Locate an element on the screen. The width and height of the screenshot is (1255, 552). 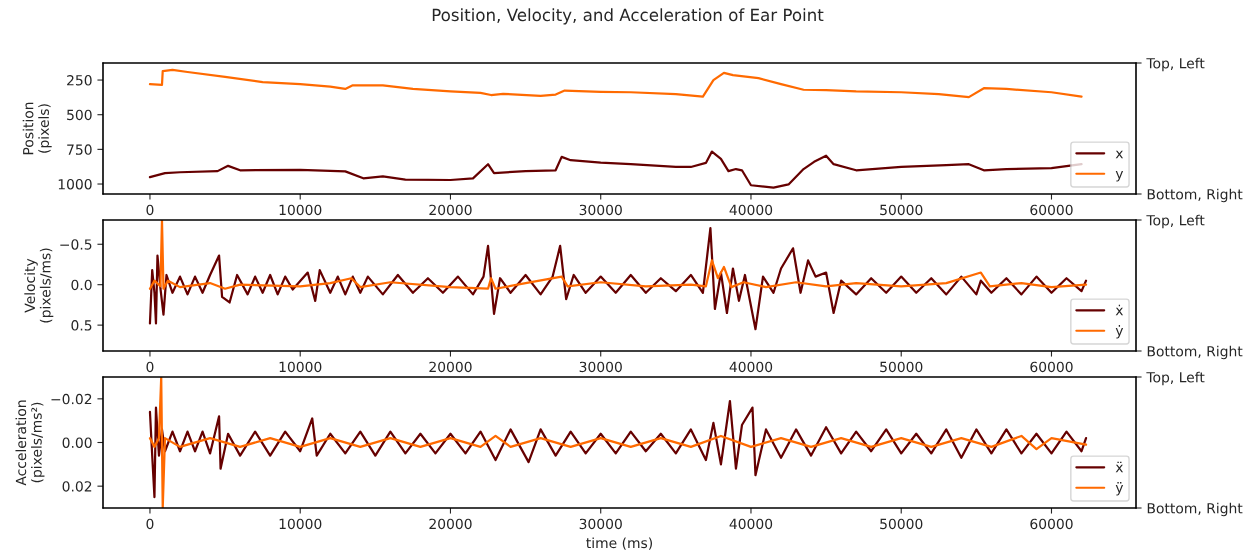
legend-label: ẍ is located at coordinates (1119, 467).